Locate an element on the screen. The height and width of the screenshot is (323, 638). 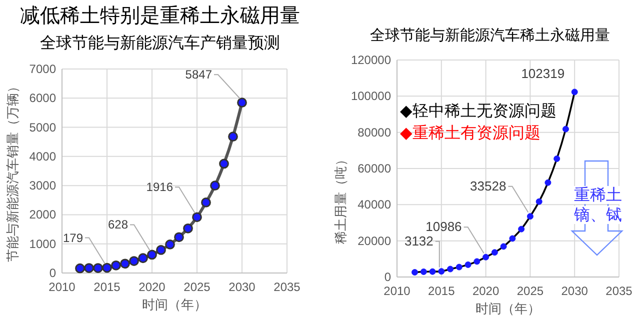
y-axis-title: 节能与新能源汽车销量（万辆） is located at coordinates (12, 171).